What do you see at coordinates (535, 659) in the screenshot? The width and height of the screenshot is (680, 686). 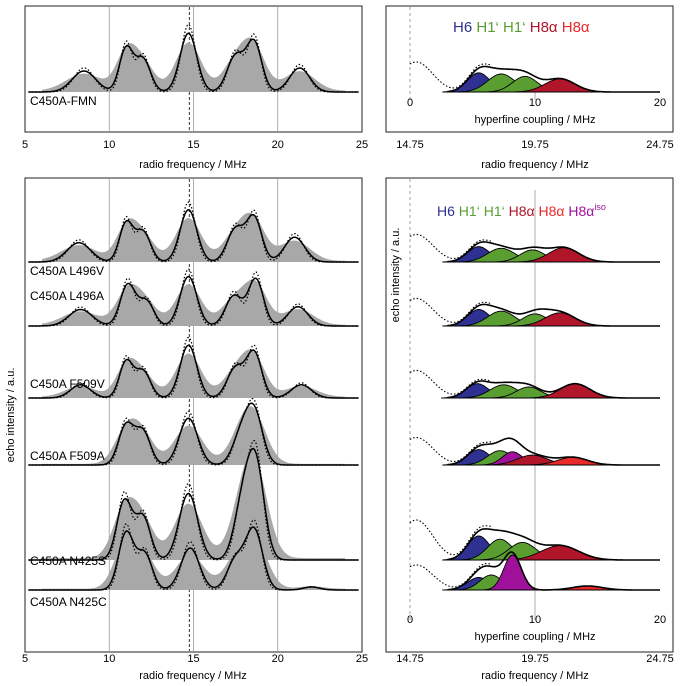 I see `tick-rf2-bottom-1: 19.75` at bounding box center [535, 659].